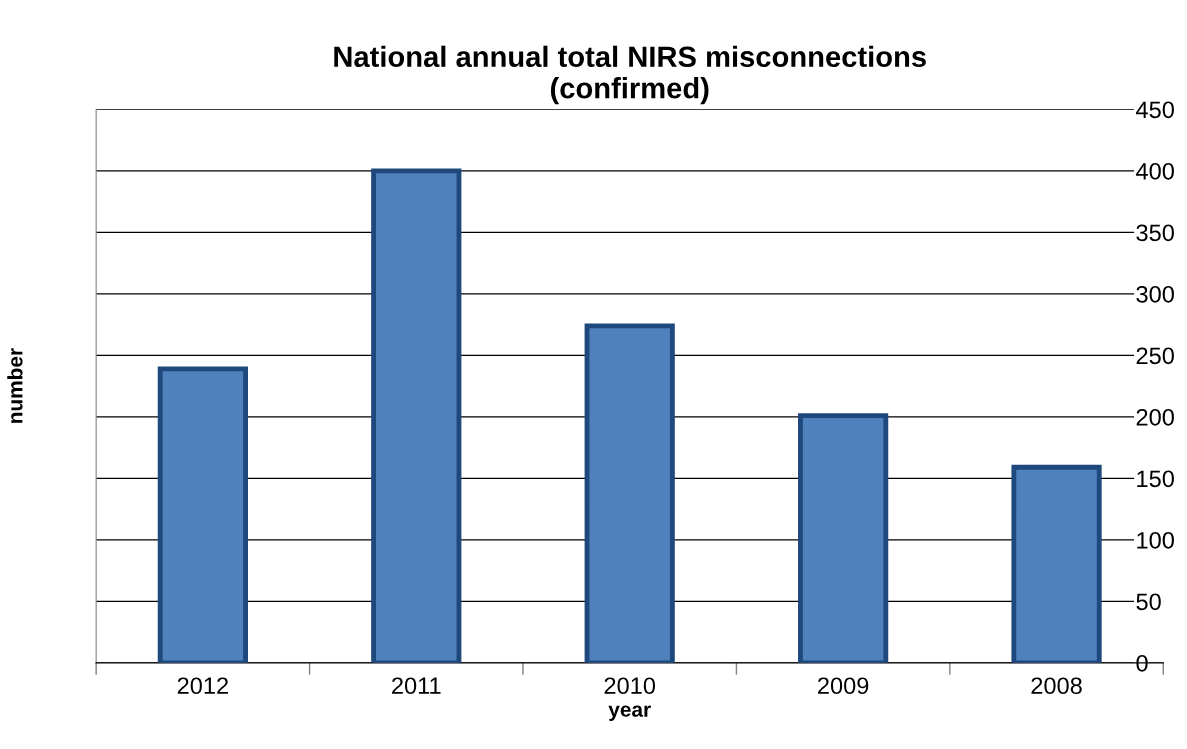 This screenshot has width=1187, height=749. What do you see at coordinates (1155, 540) in the screenshot?
I see `y-tick-label: 100` at bounding box center [1155, 540].